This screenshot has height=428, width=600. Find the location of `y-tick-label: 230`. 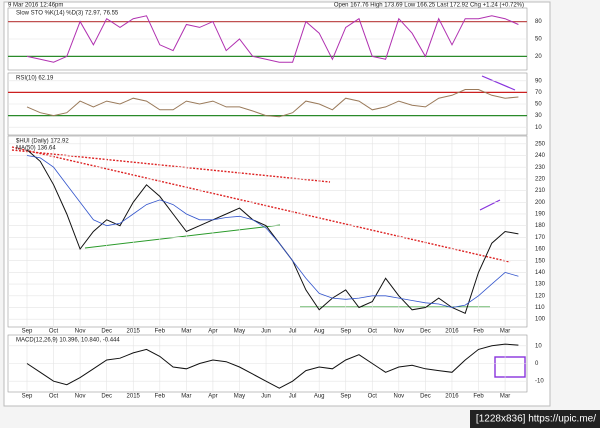

y-tick-label: 230 is located at coordinates (540, 168).